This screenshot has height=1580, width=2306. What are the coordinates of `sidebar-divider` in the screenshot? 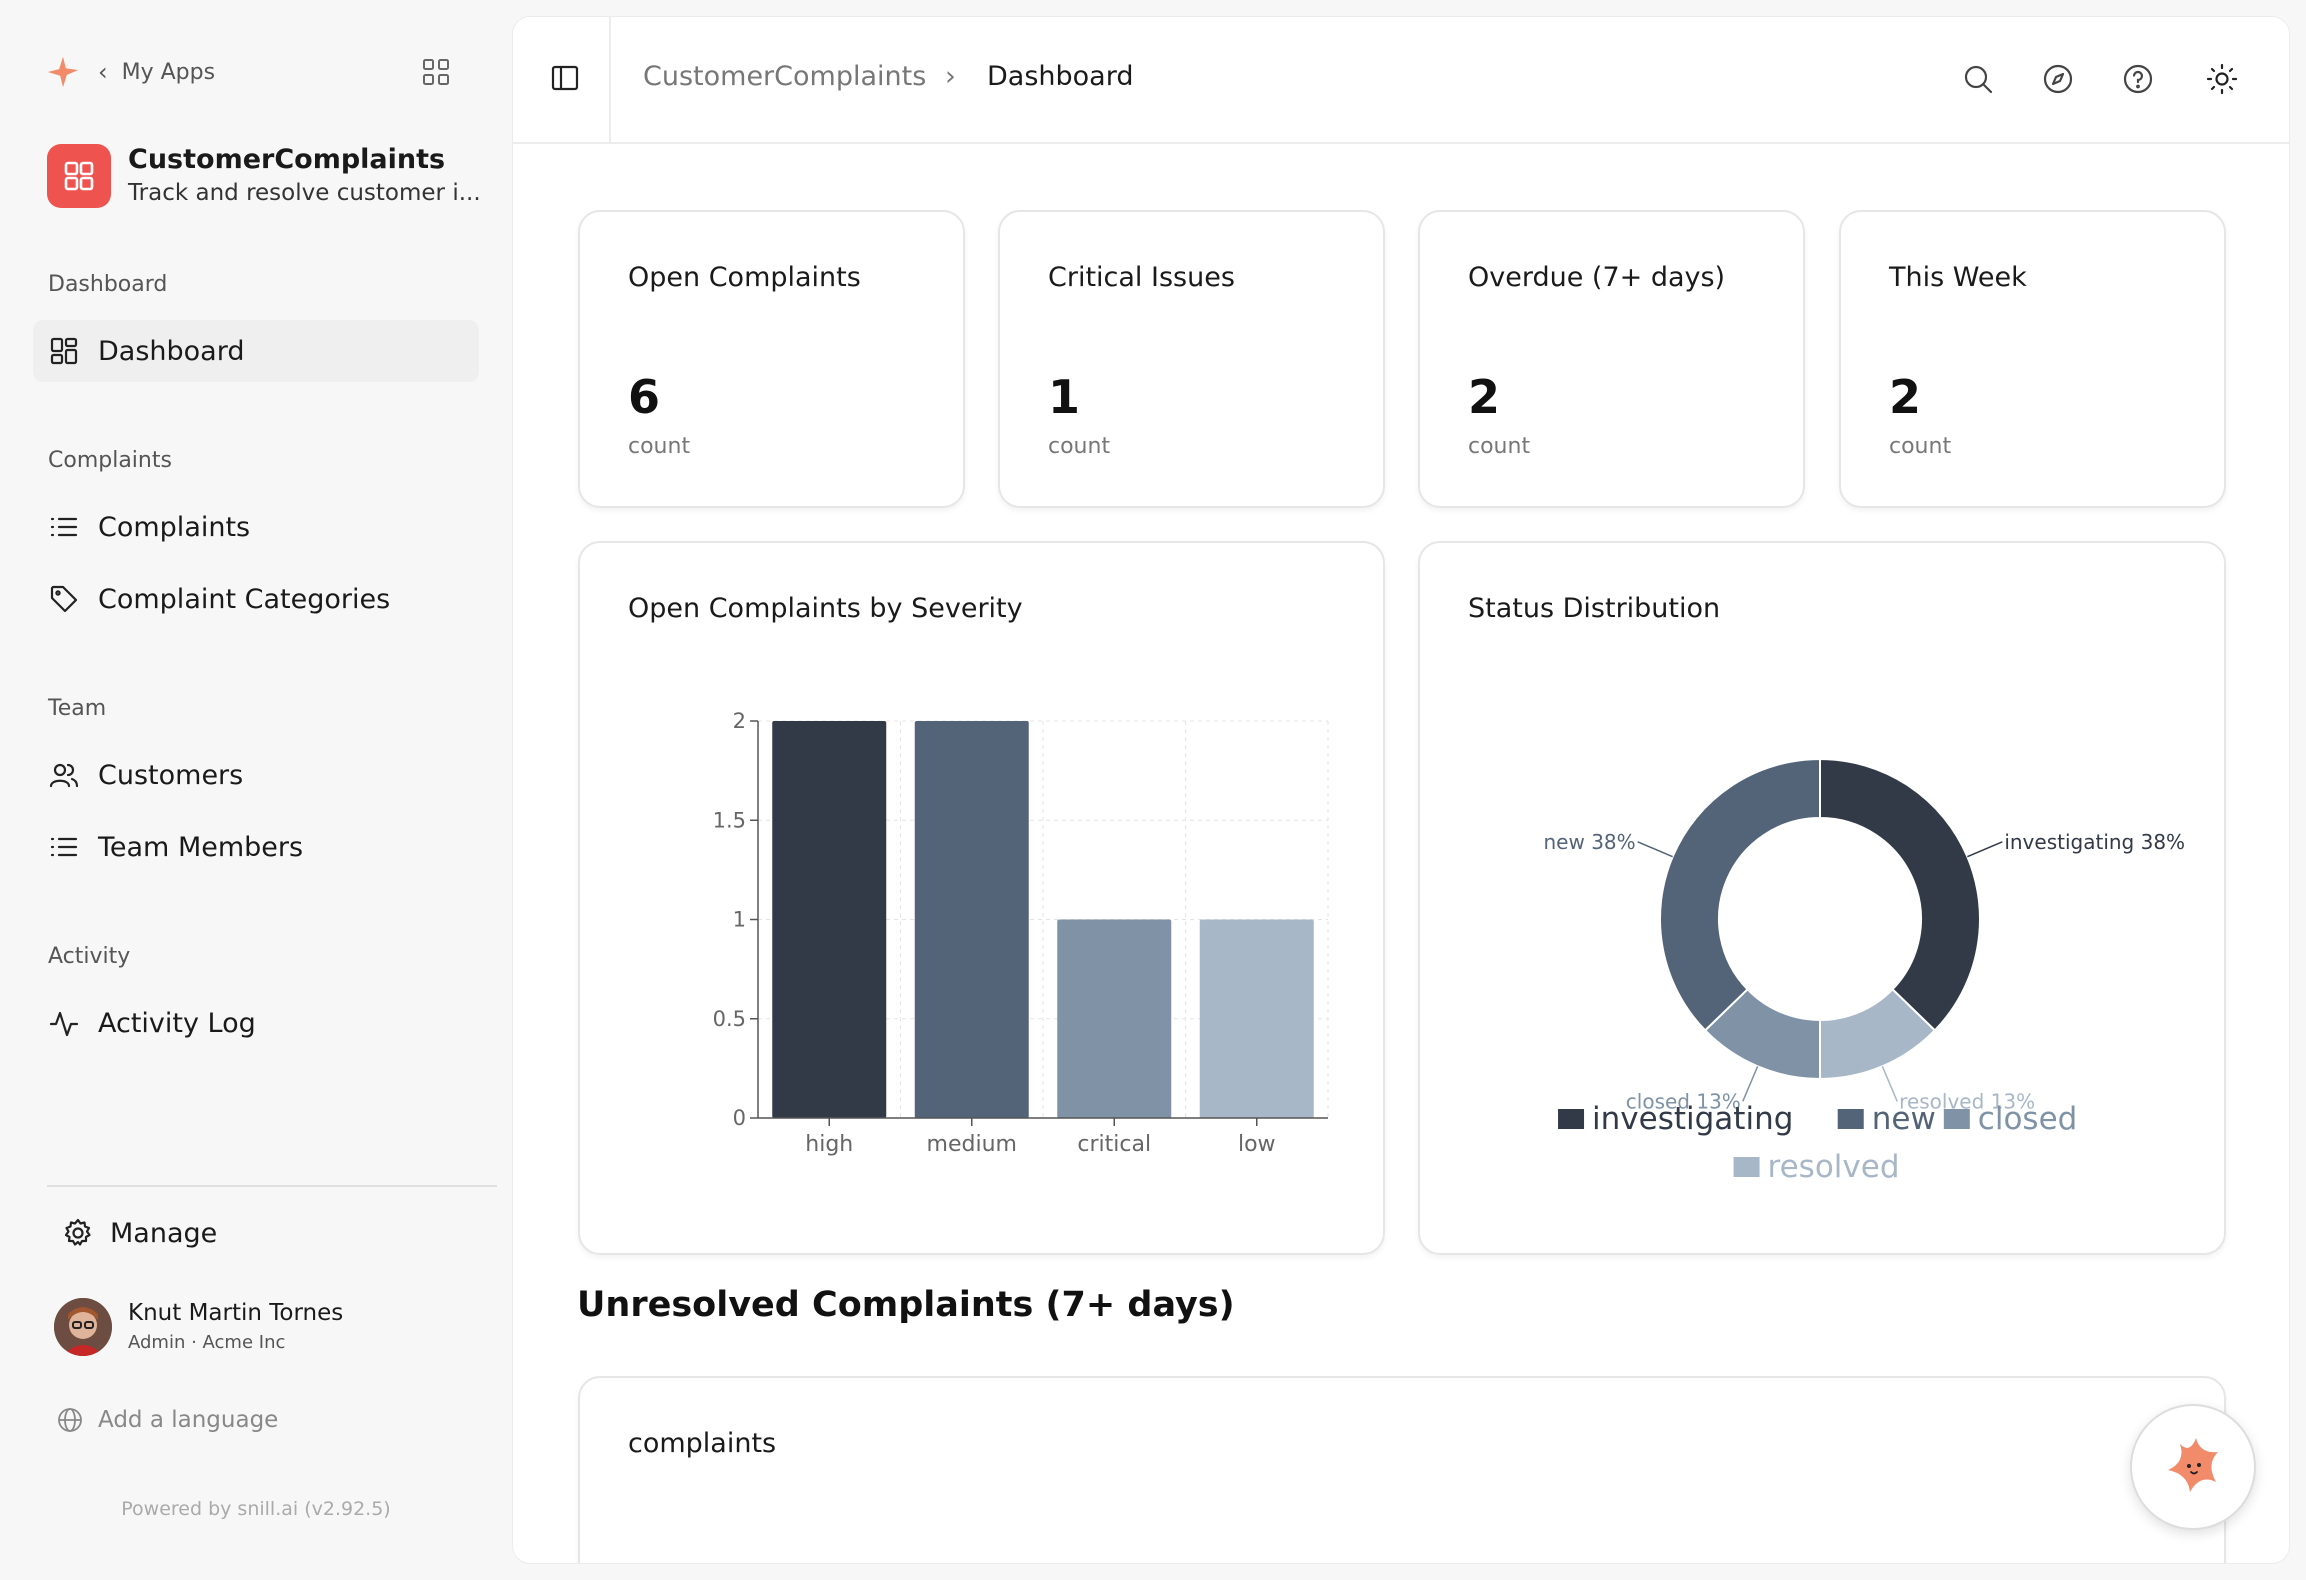 It's located at (272, 1186).